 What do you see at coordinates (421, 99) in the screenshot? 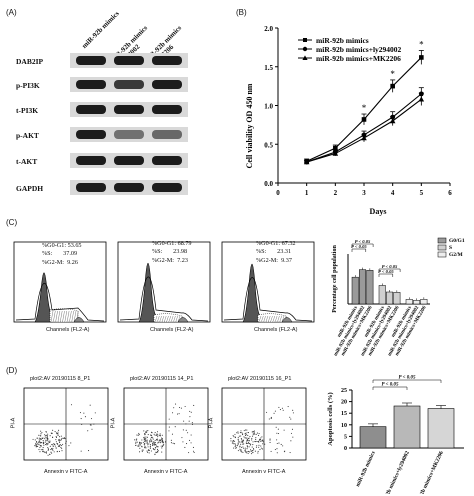
I see `viability-point-triangle` at bounding box center [421, 99].